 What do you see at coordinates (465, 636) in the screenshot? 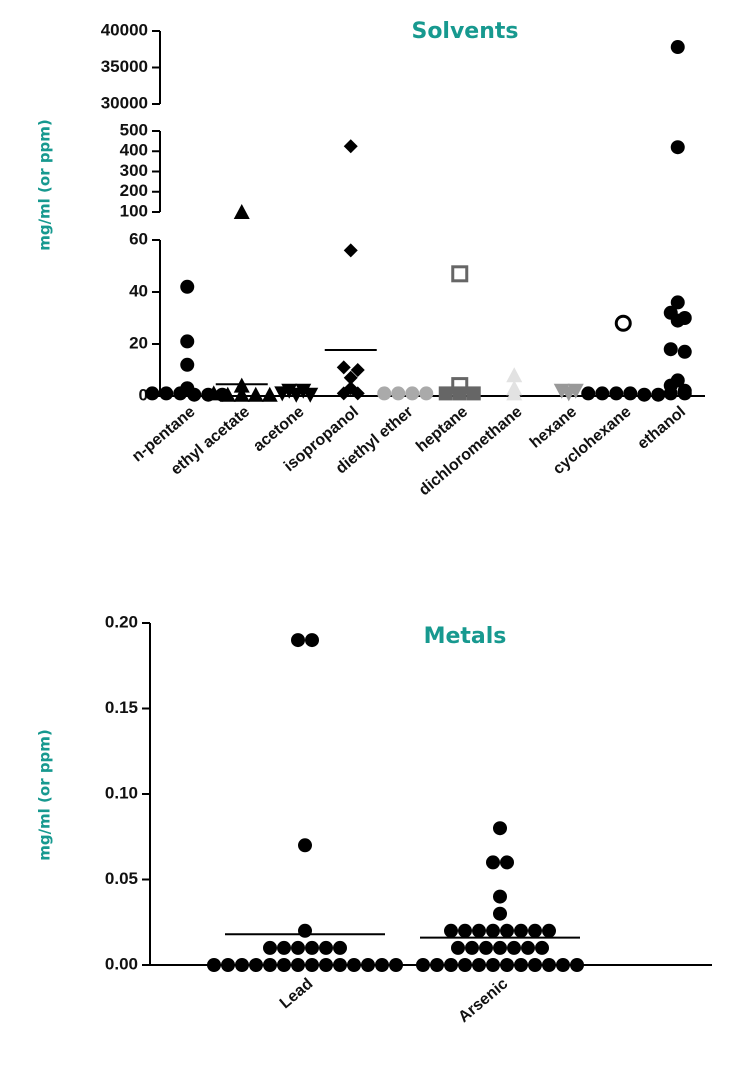
I see `chart-title: Metals` at bounding box center [465, 636].